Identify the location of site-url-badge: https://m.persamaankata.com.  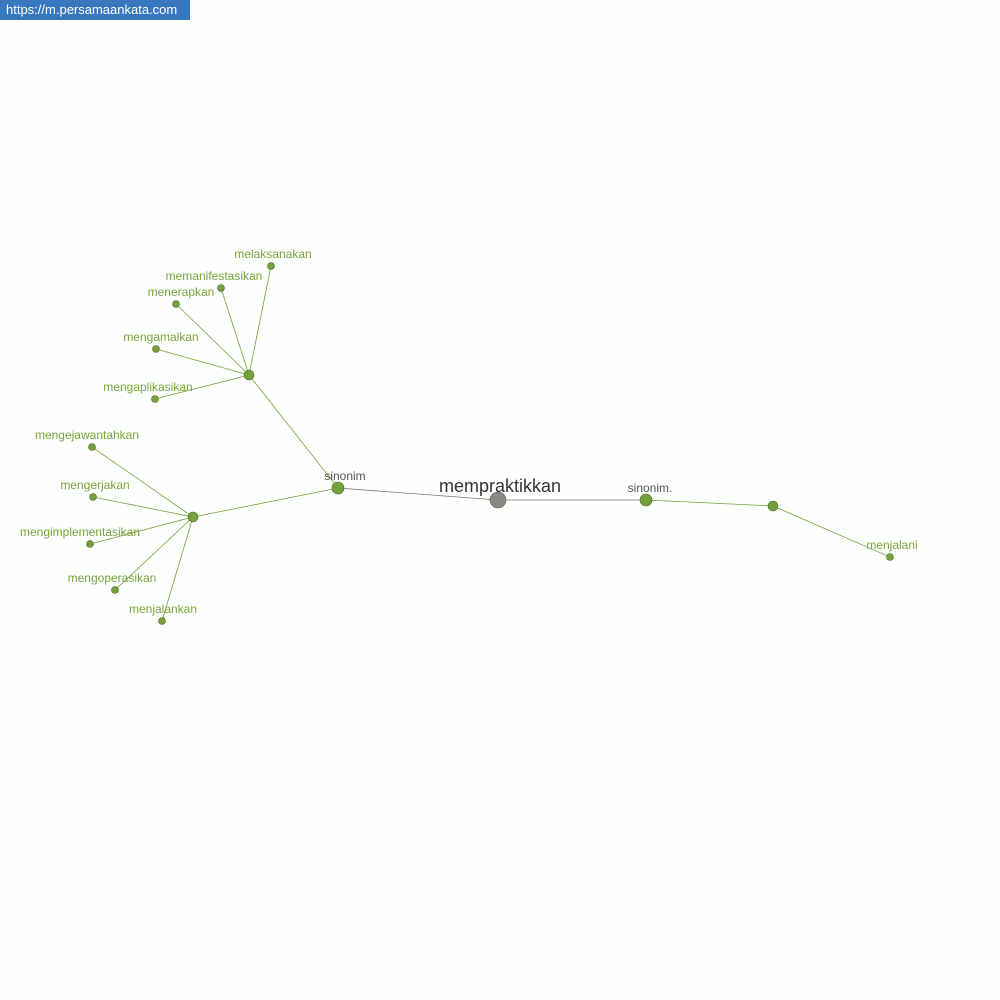
(95, 10).